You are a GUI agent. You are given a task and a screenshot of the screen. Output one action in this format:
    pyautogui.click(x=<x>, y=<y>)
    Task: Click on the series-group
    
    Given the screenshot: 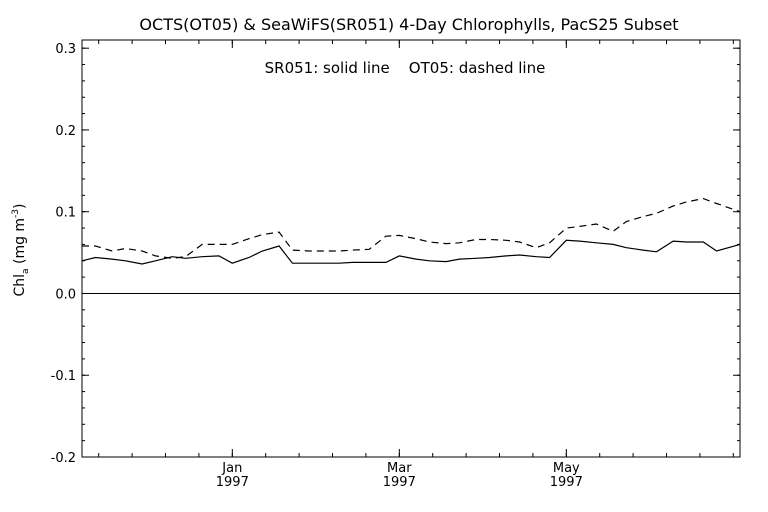 What is the action you would take?
    pyautogui.click(x=411, y=231)
    